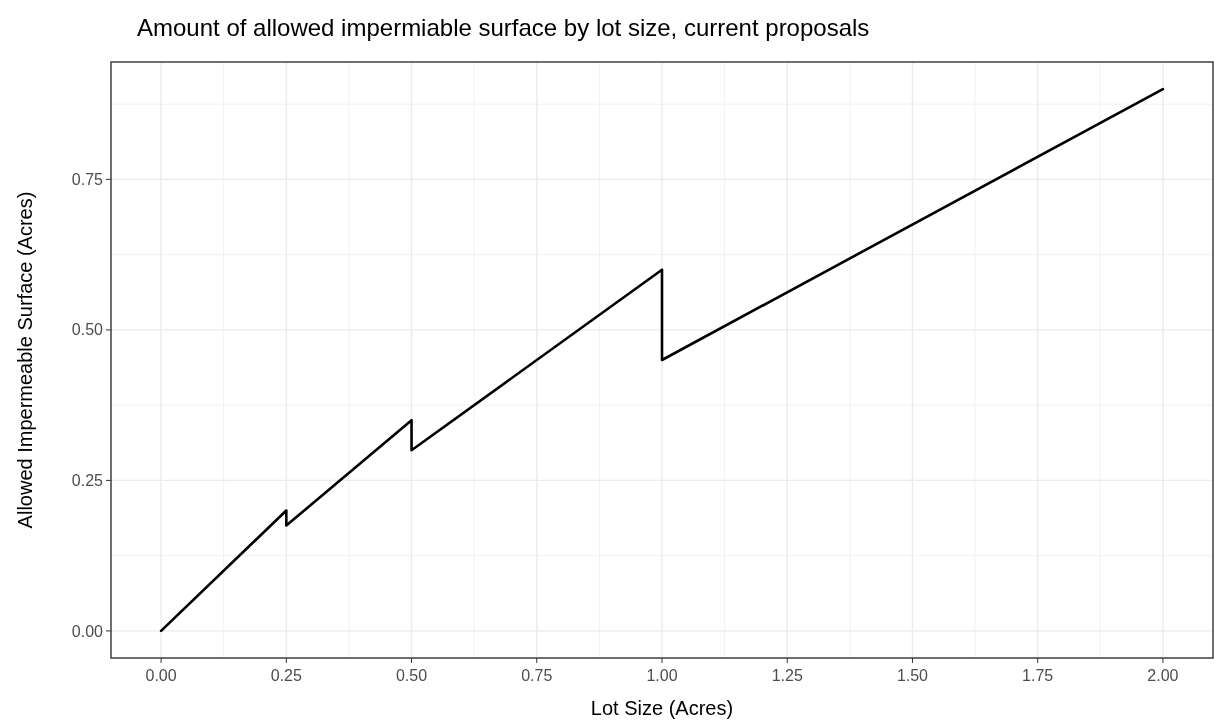  What do you see at coordinates (25, 360) in the screenshot?
I see `y-axis-title: Allowed Impermeable Surface (Acres)` at bounding box center [25, 360].